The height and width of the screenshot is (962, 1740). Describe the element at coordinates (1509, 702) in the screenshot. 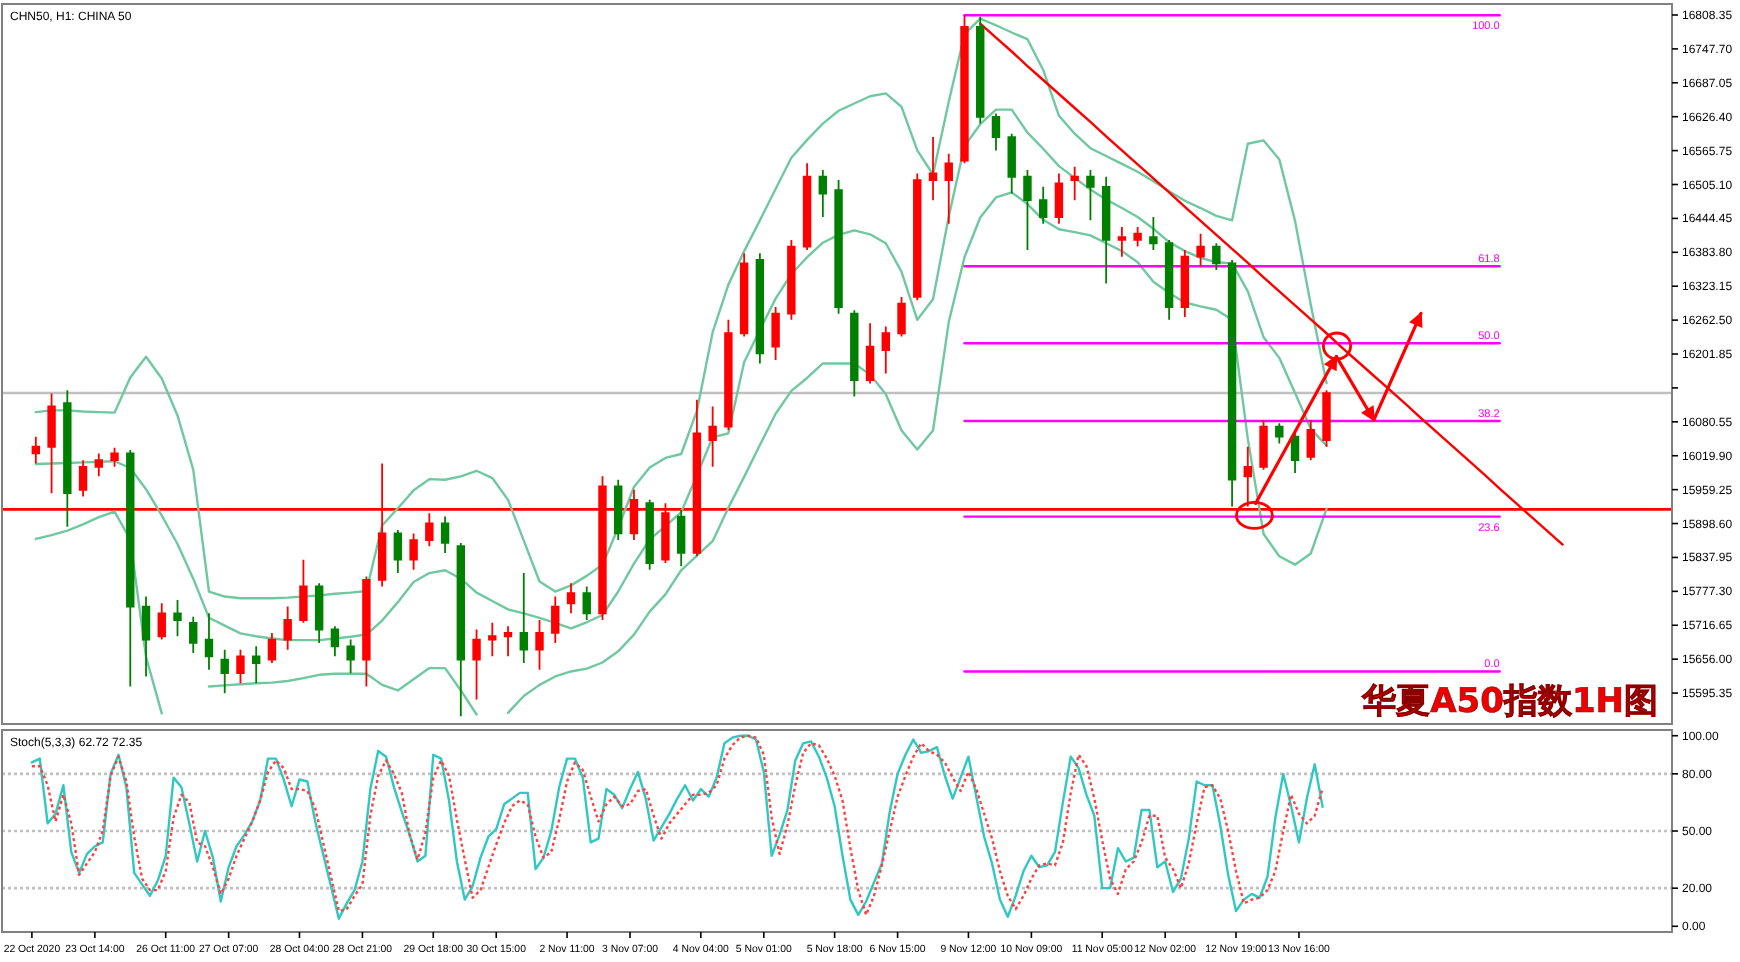

I see `annotation: 华夏A50指数1H图` at that location.